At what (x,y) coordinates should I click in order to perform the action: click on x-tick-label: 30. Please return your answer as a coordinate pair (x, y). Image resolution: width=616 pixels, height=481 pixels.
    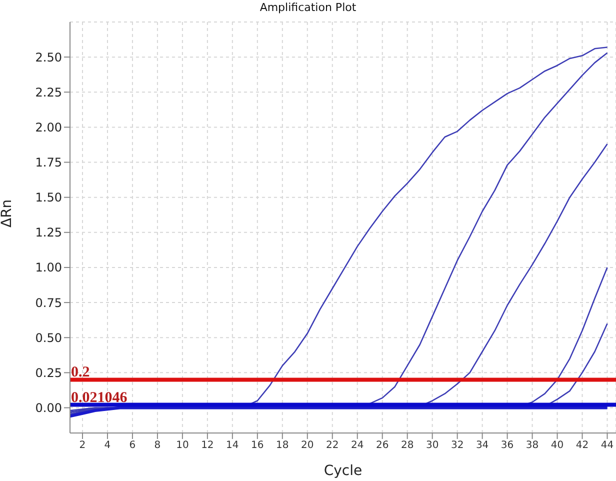
    Looking at the image, I should click on (432, 446).